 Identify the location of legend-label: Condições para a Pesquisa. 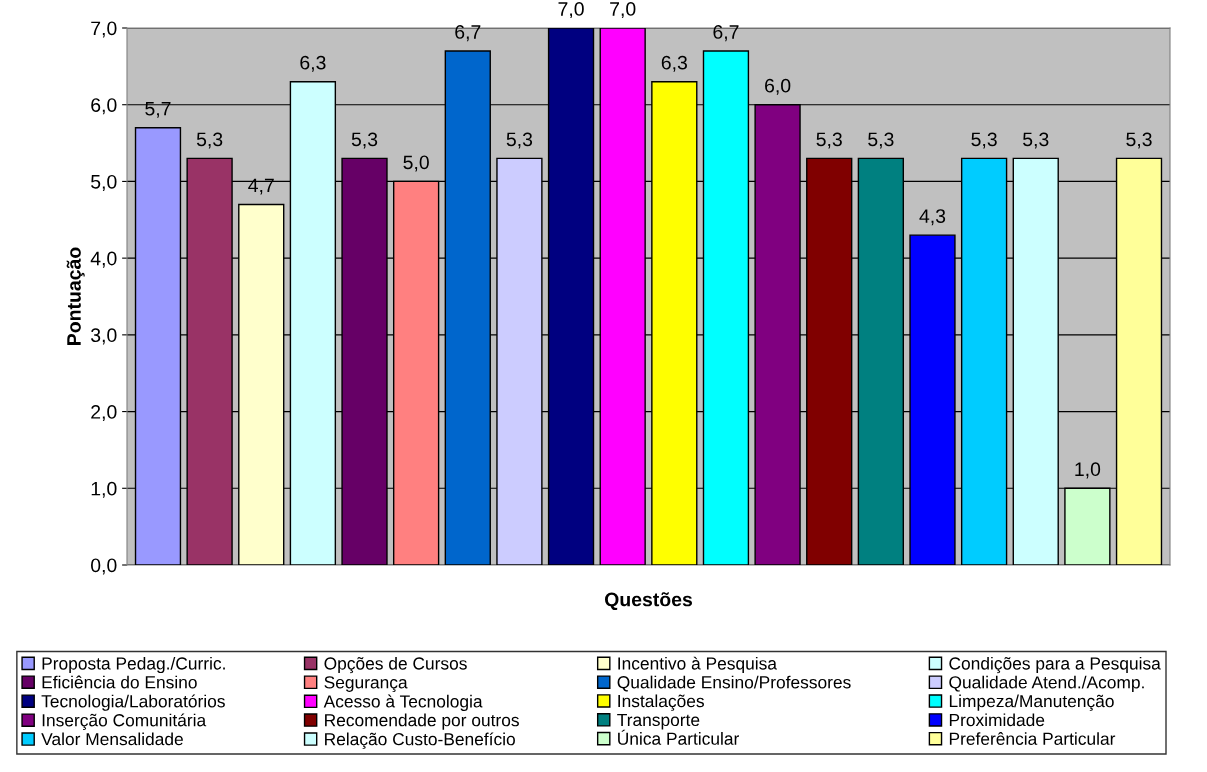
(1055, 665).